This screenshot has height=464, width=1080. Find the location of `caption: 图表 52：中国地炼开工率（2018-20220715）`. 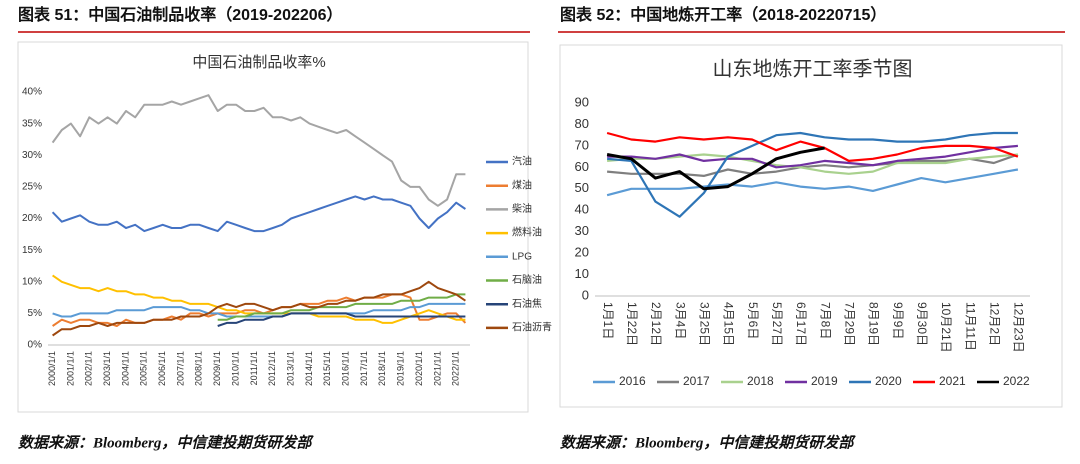

caption: 图表 52：中国地炼开工率（2018-20220715） is located at coordinates (723, 14).